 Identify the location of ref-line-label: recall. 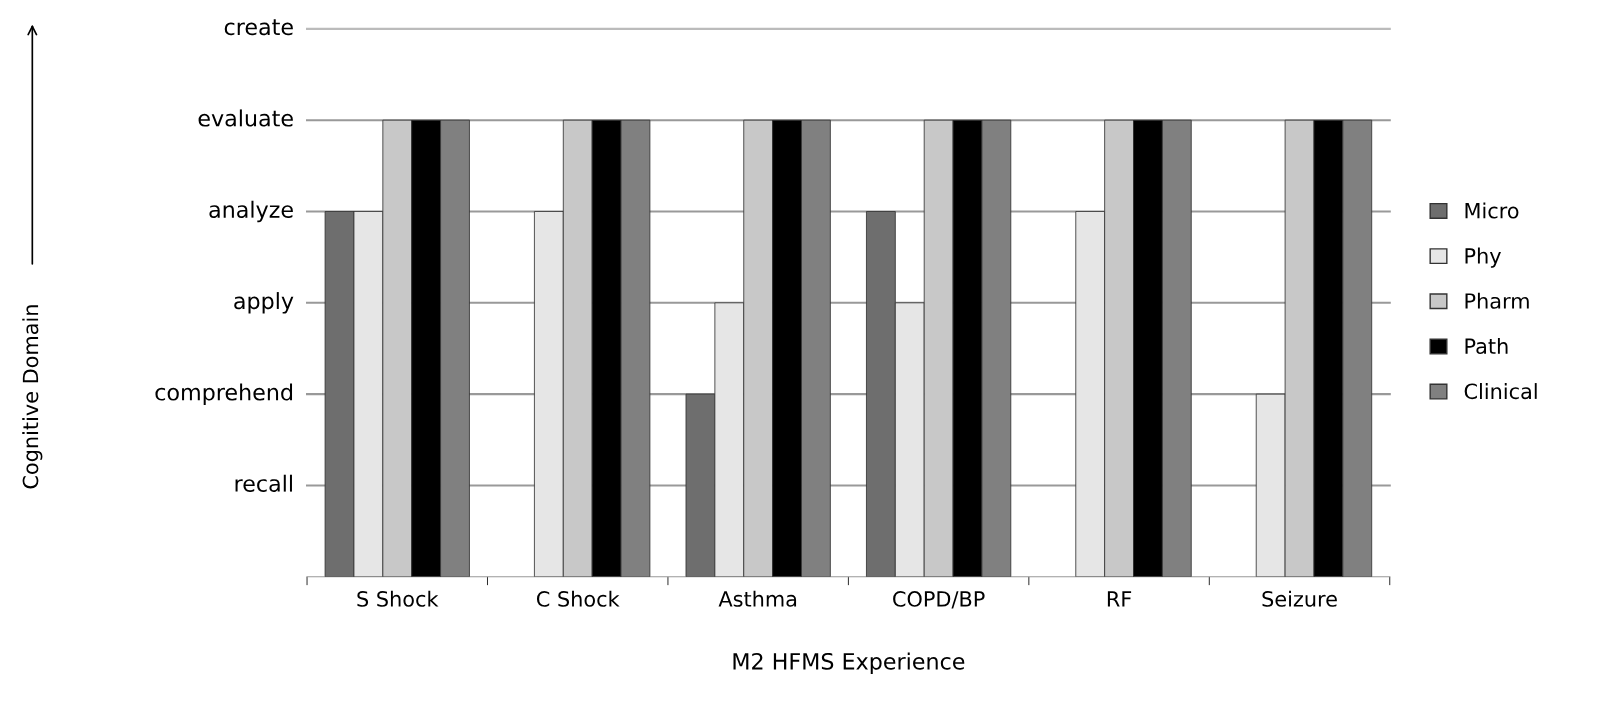
(263, 483).